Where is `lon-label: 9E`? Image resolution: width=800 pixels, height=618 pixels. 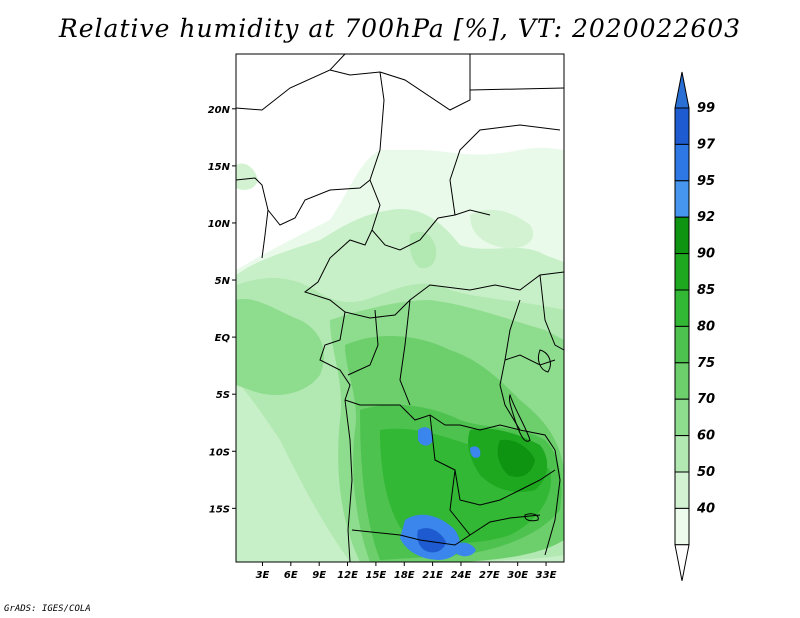
lon-label: 9E is located at coordinates (319, 575).